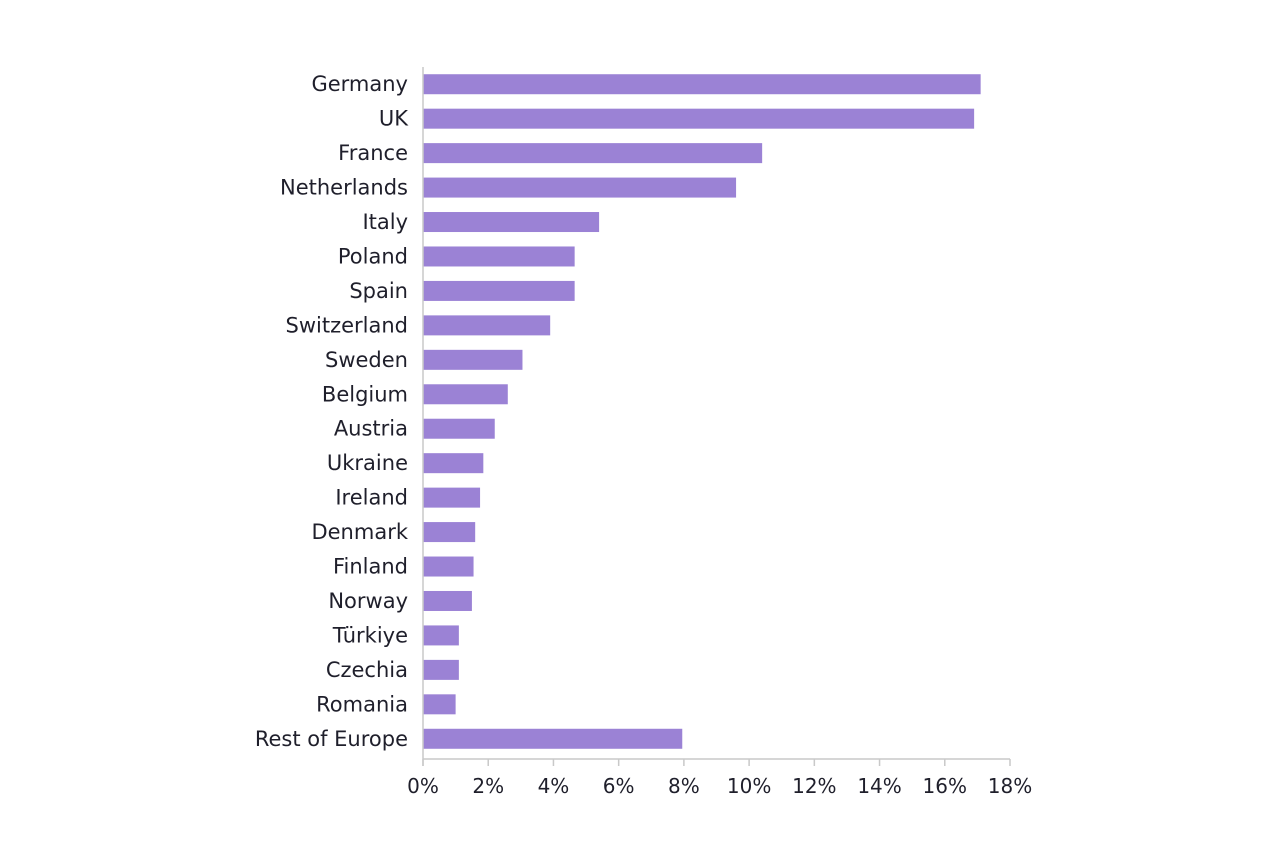  Describe the element at coordinates (359, 532) in the screenshot. I see `category-label: Denmark` at that location.